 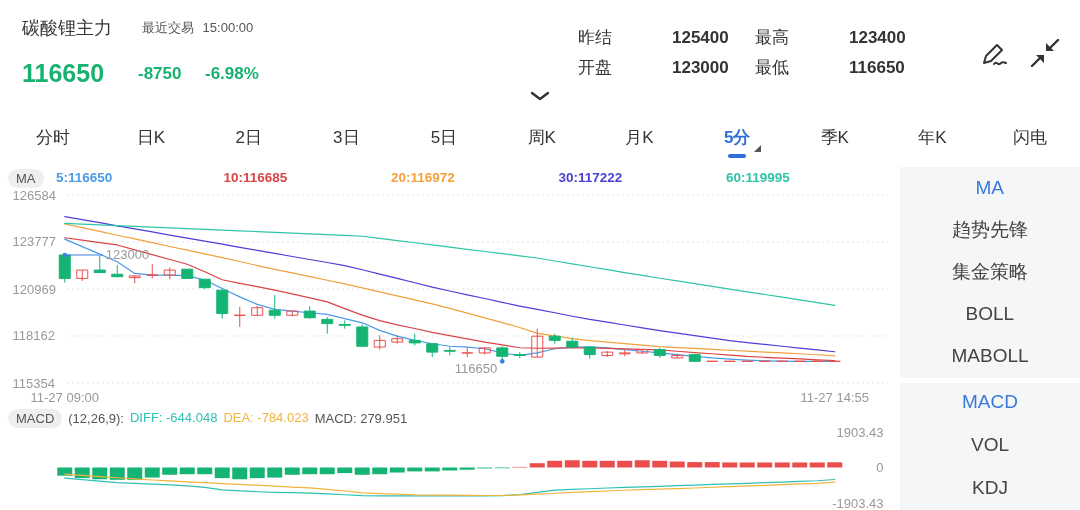 I want to click on text: 趋势先锋, so click(x=990, y=230).